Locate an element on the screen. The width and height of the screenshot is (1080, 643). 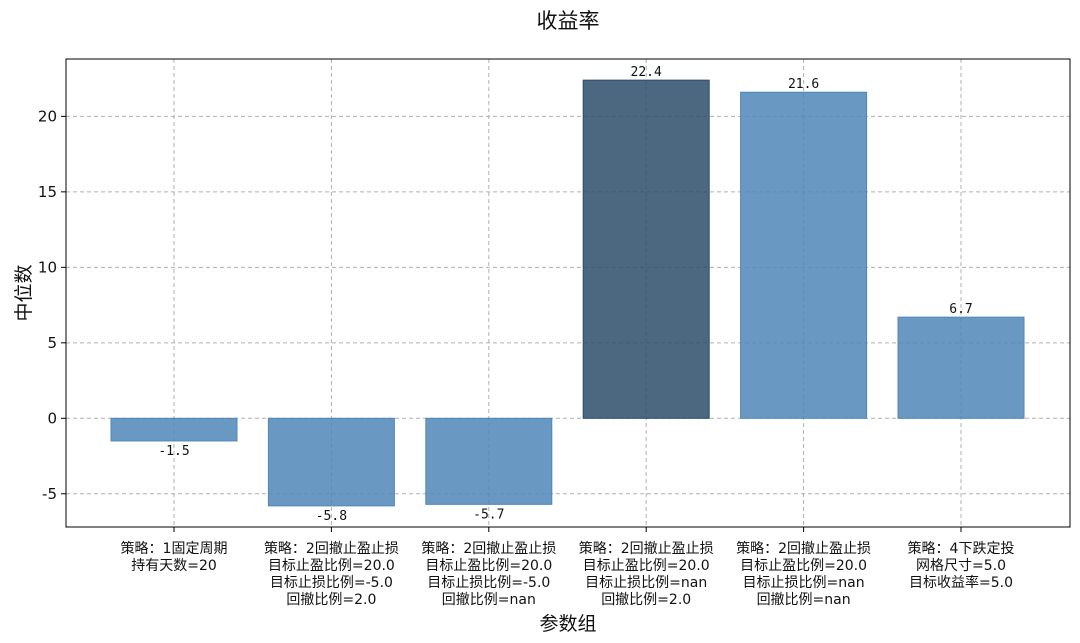
y-tick-label: 10 is located at coordinates (47, 267).